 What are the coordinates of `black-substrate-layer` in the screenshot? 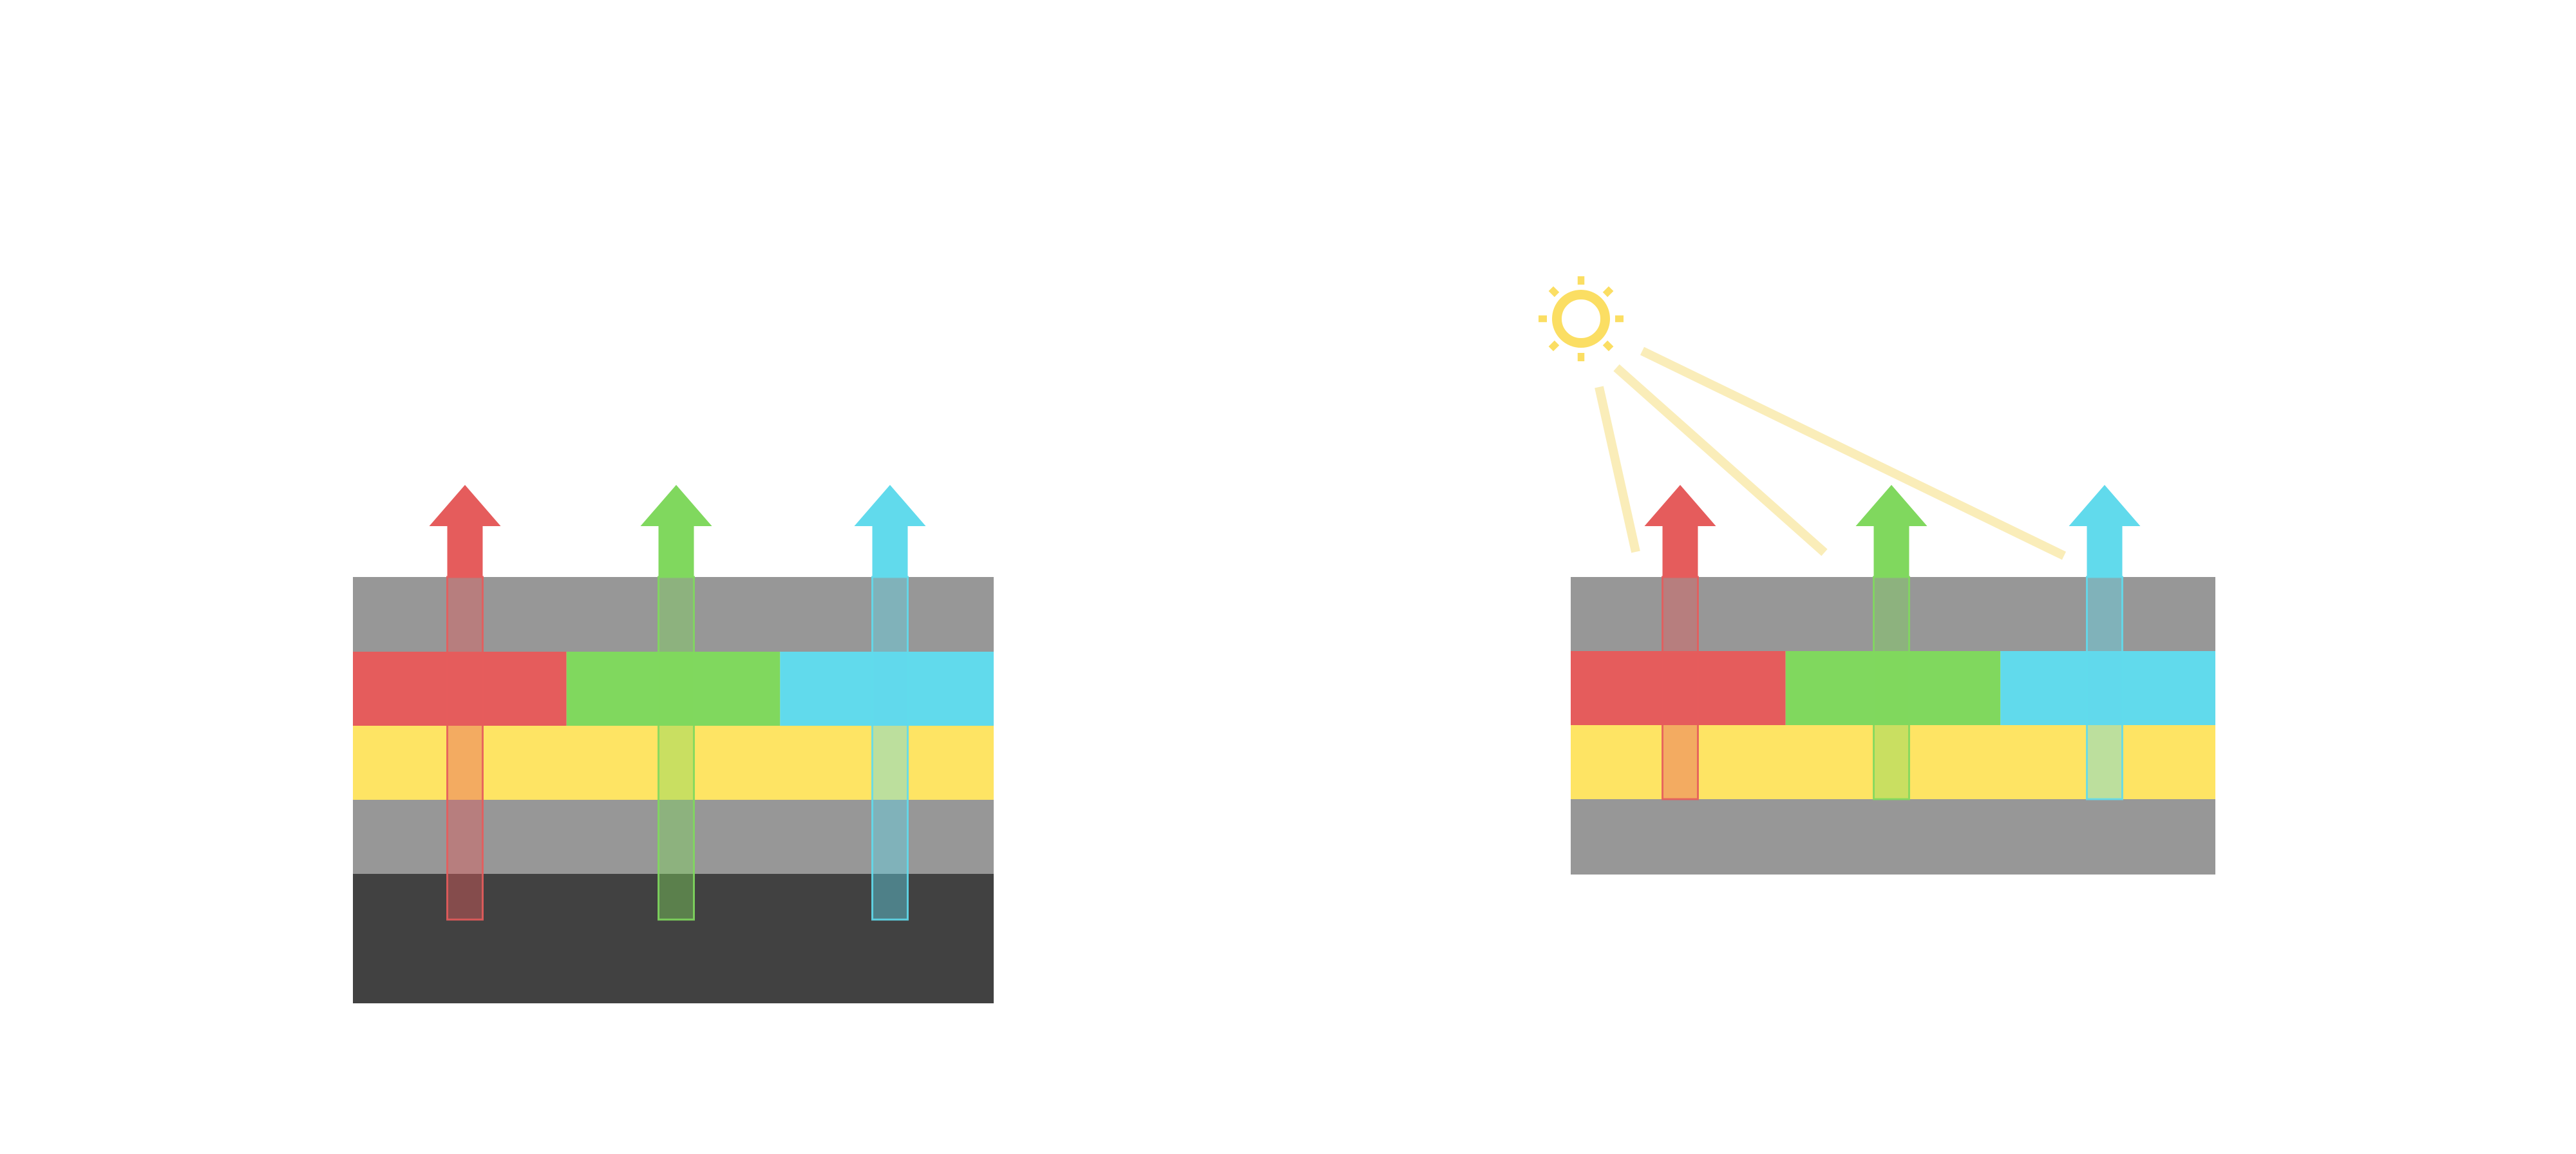 It's located at (674, 938).